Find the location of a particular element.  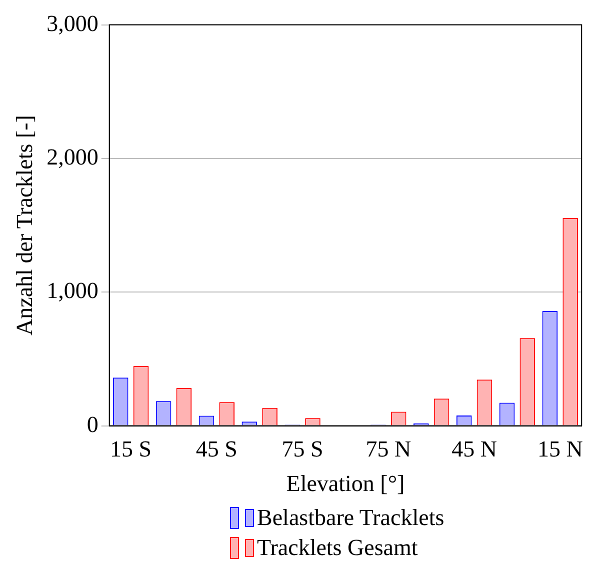

x-tick-label: 45 S is located at coordinates (217, 449).